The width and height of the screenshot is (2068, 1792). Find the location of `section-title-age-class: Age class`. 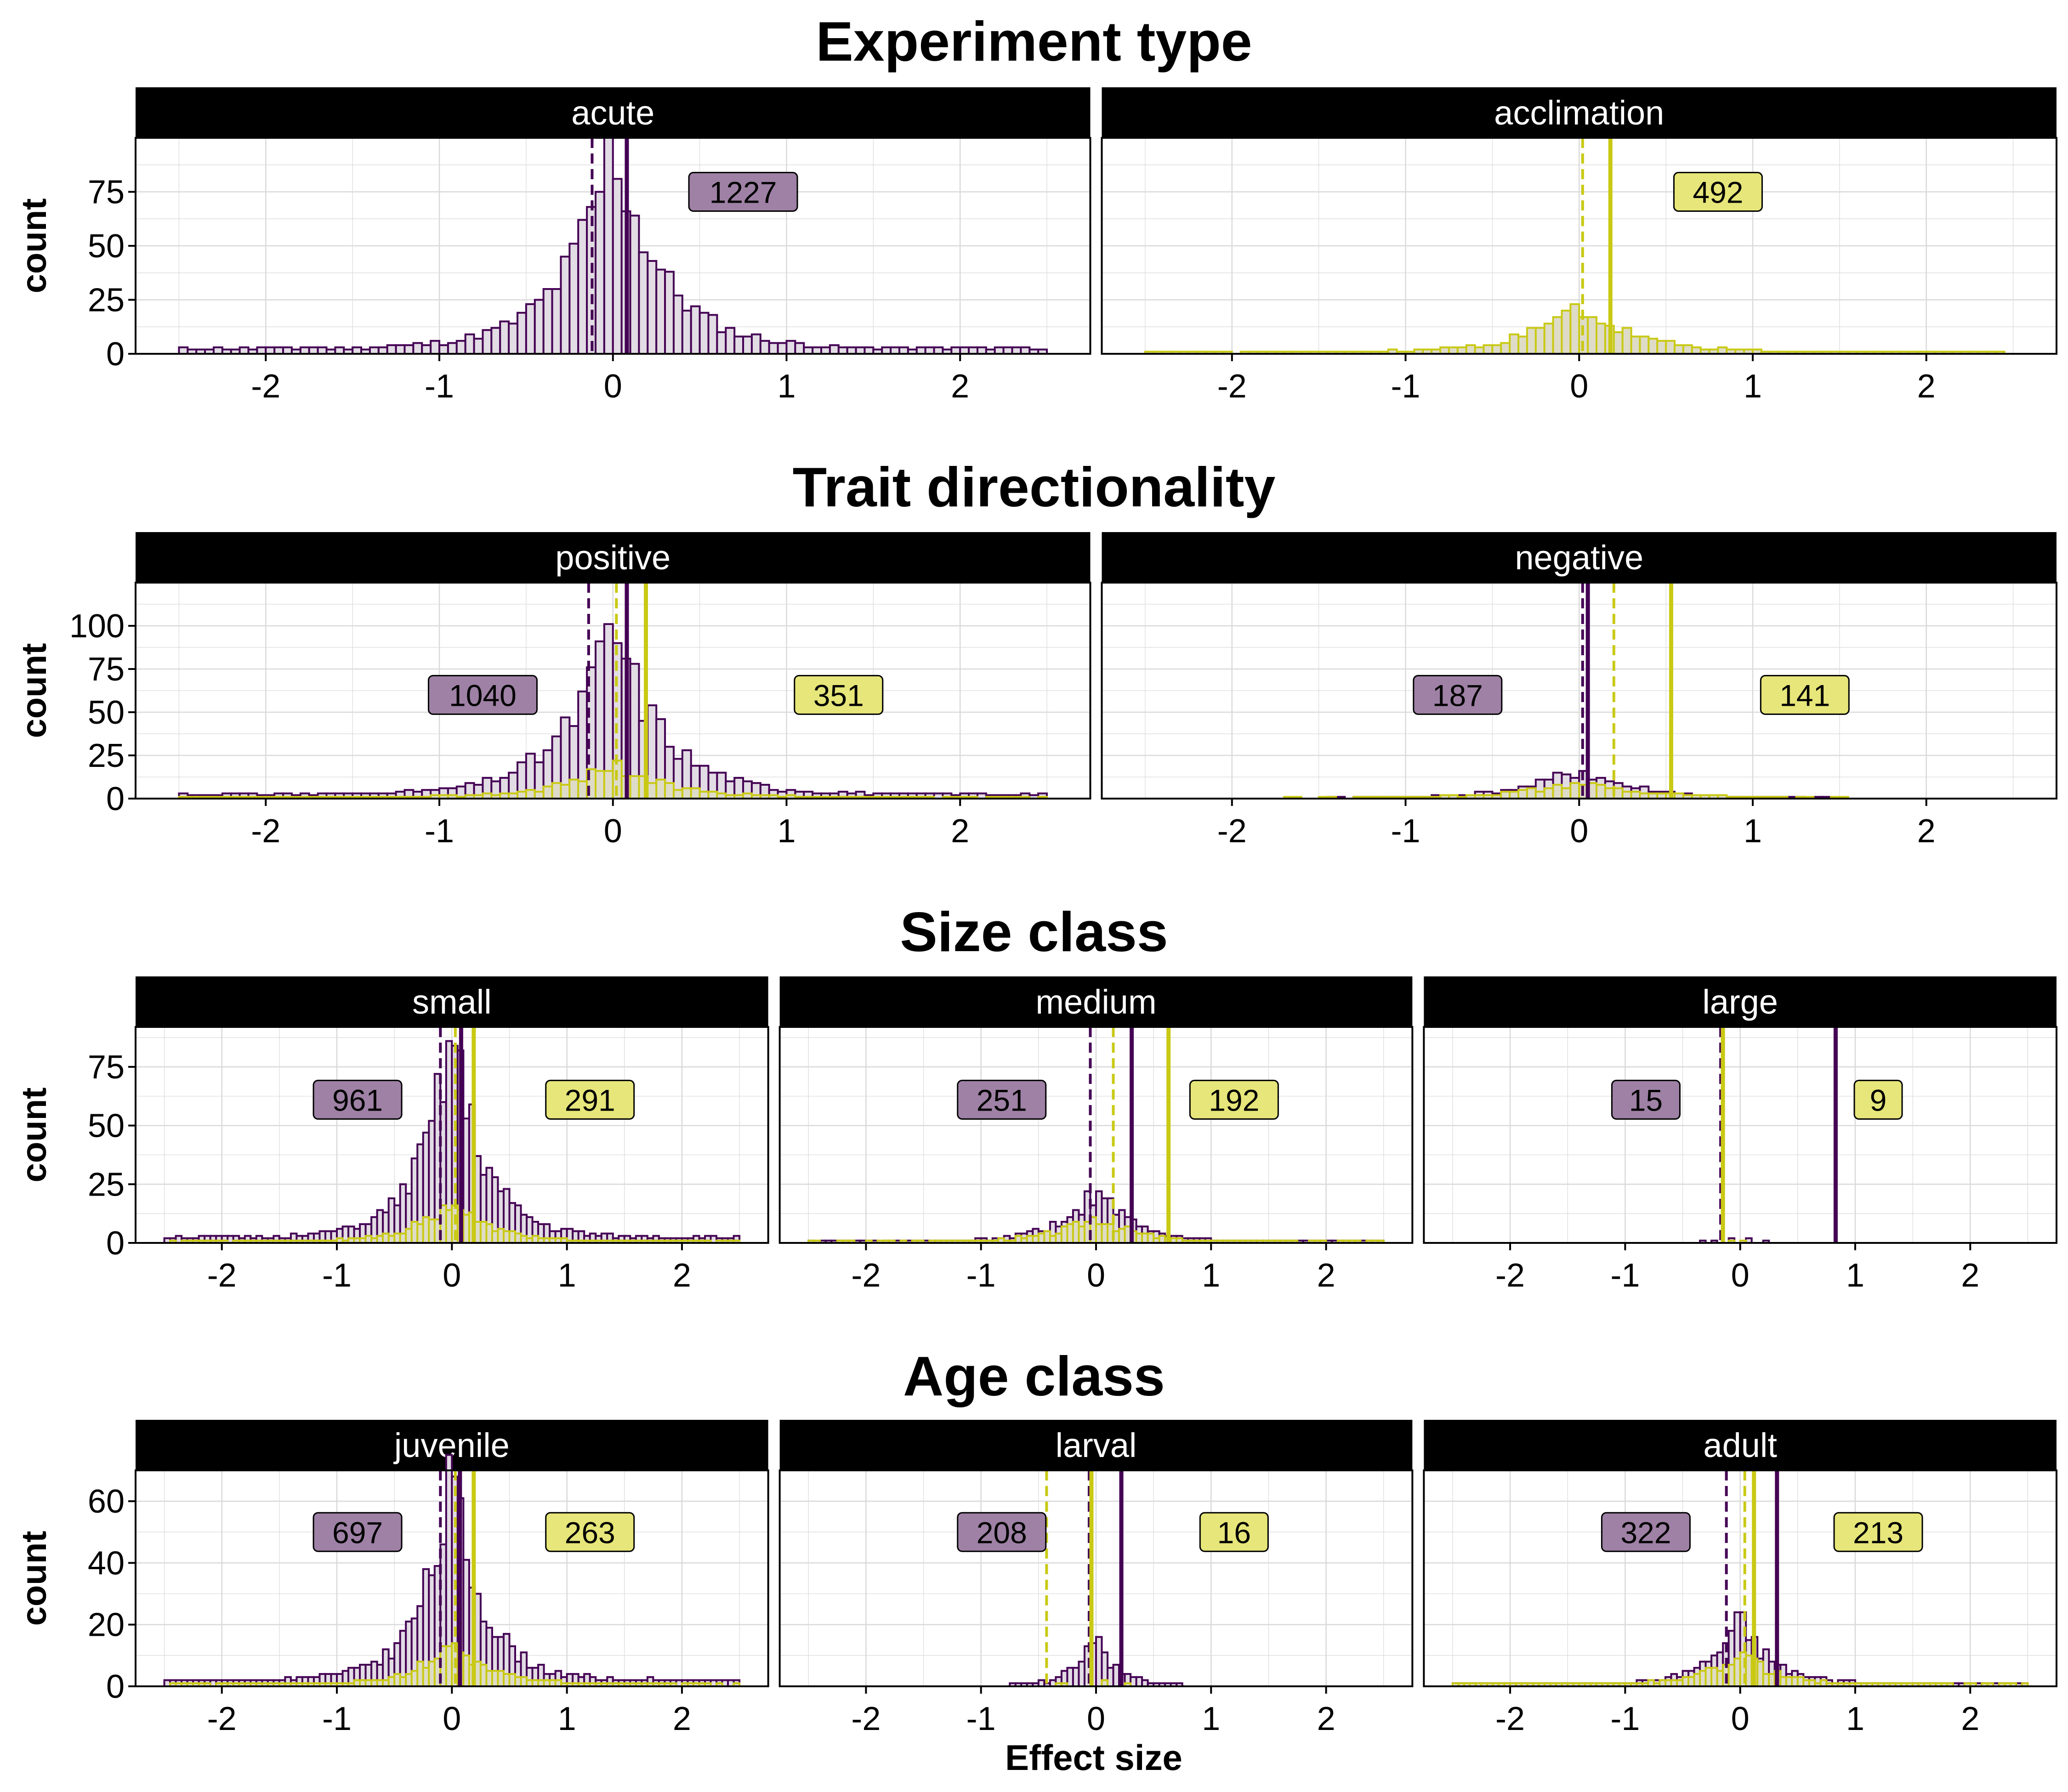

section-title-age-class: Age class is located at coordinates (1034, 1376).